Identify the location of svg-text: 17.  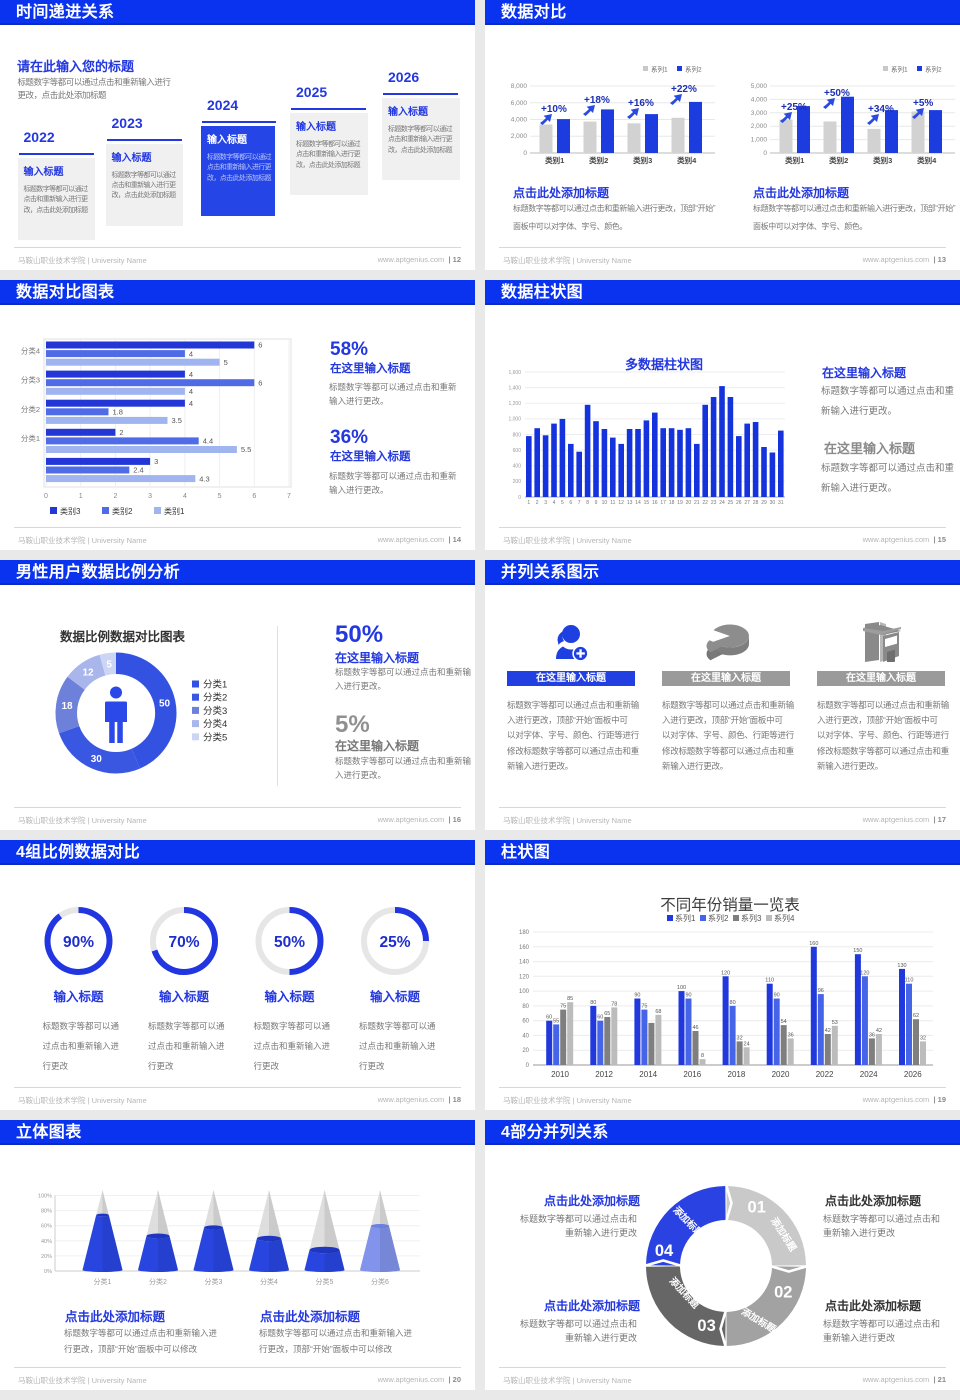
(663, 503).